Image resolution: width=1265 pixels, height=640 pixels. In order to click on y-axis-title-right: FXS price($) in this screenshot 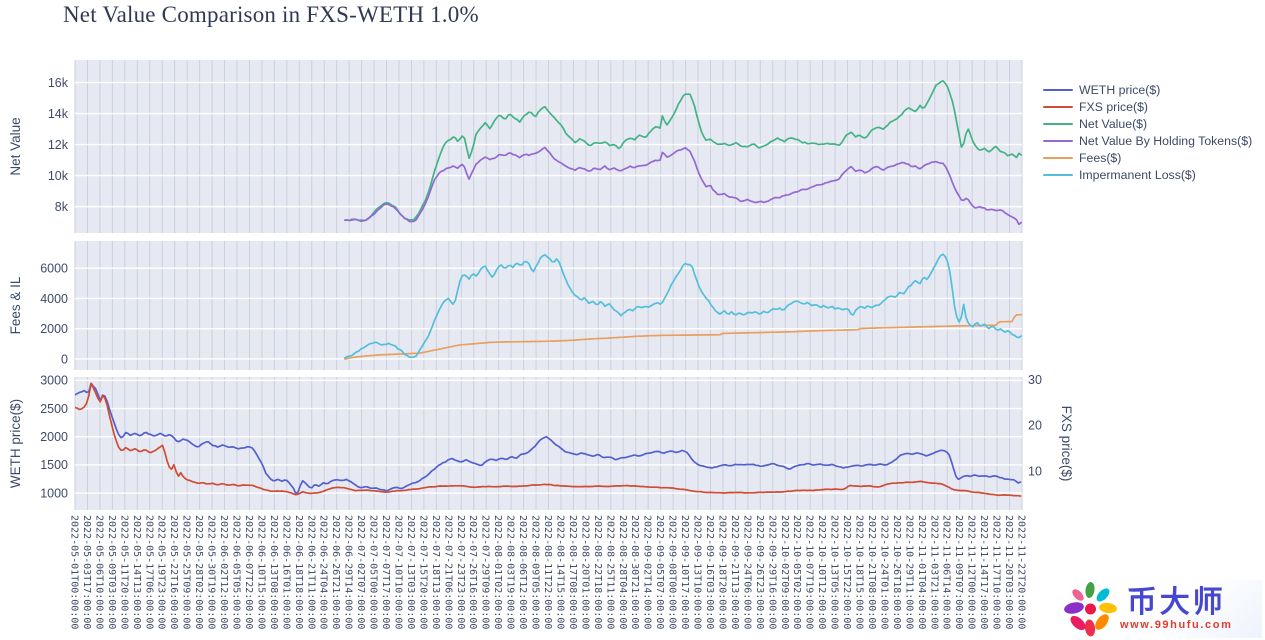, I will do `click(1066, 444)`.